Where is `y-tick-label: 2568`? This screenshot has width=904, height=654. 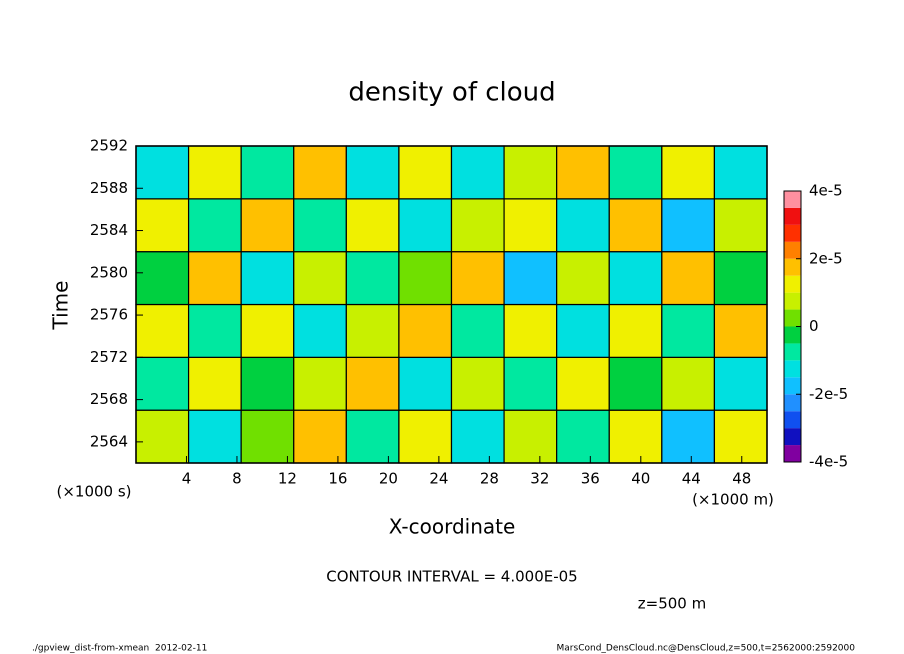 y-tick-label: 2568 is located at coordinates (109, 399).